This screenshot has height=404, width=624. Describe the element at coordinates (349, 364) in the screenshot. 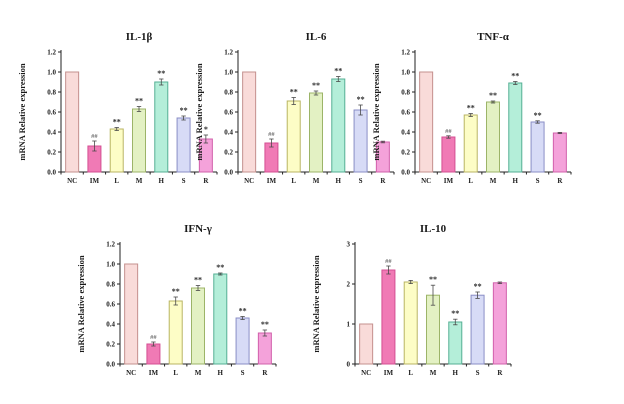

I see `y-tick-label: 0` at that location.